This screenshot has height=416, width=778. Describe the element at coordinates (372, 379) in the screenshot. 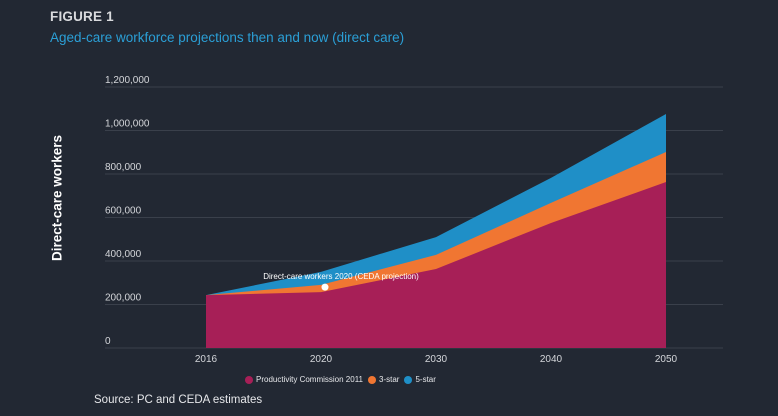

I see `legend-swatch-3-star` at that location.